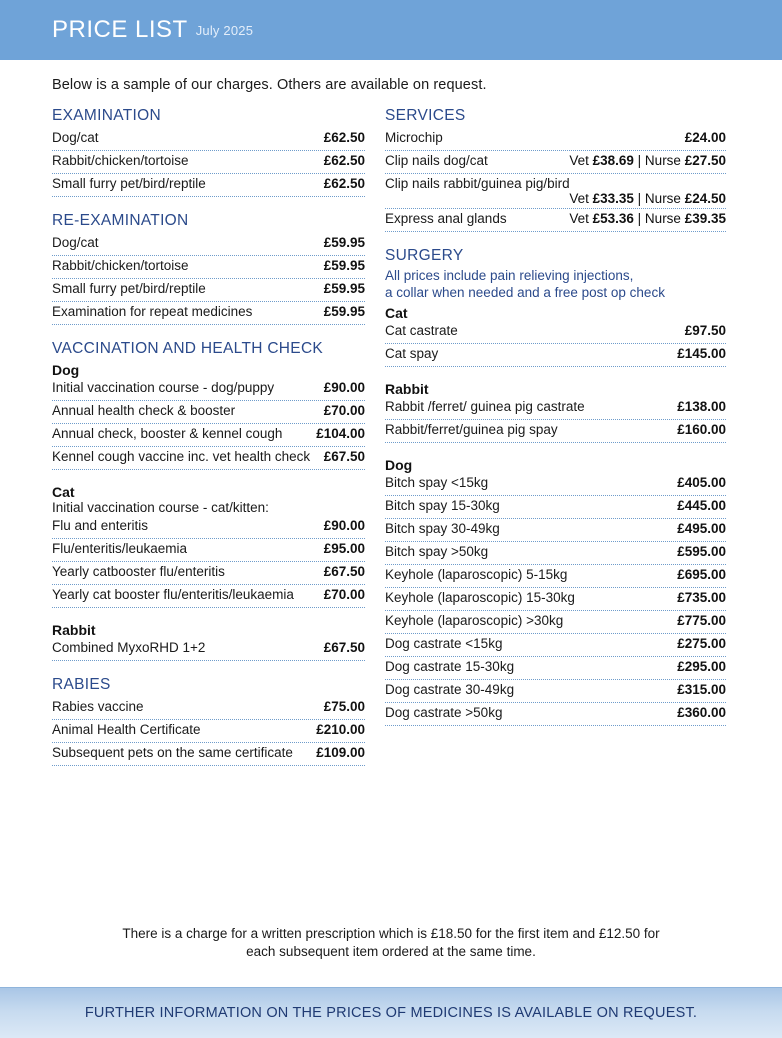  Describe the element at coordinates (208, 139) in the screenshot. I see `price-row: Dog/cat £62.50` at that location.